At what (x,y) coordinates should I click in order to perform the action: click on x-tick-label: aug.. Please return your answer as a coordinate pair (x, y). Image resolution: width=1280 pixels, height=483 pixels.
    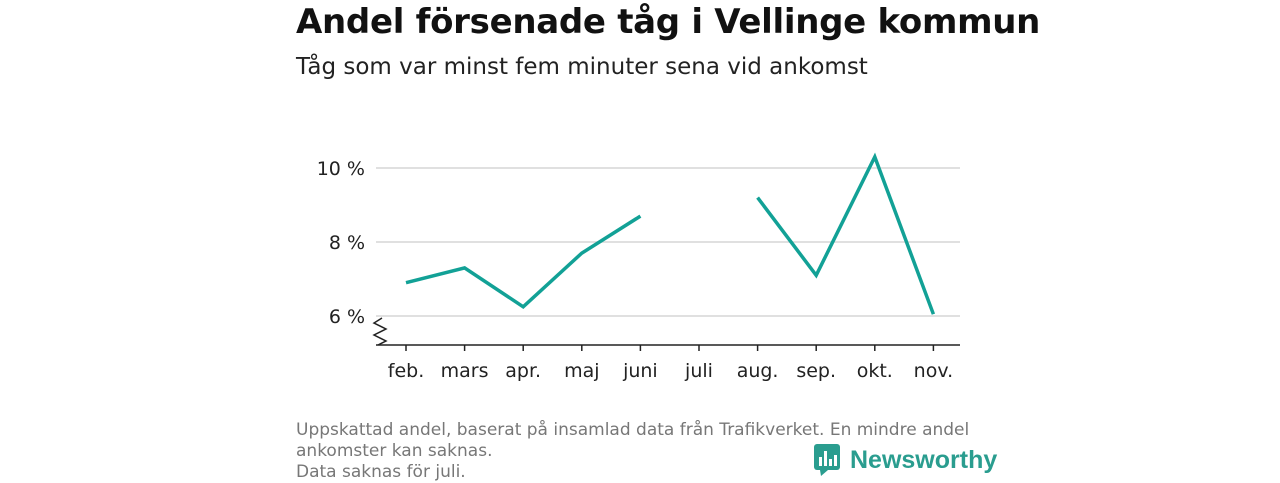
    Looking at the image, I should click on (758, 371).